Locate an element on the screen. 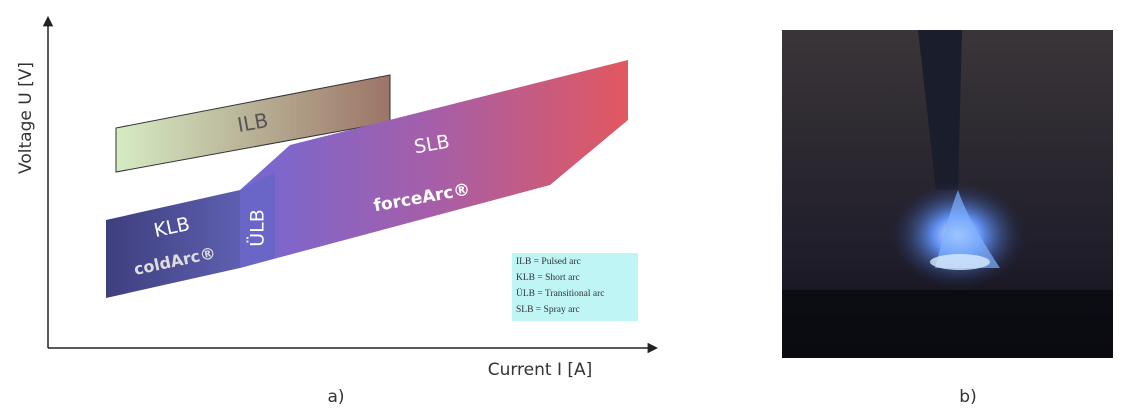 Image resolution: width=1139 pixels, height=408 pixels. caption: a) is located at coordinates (335, 397).